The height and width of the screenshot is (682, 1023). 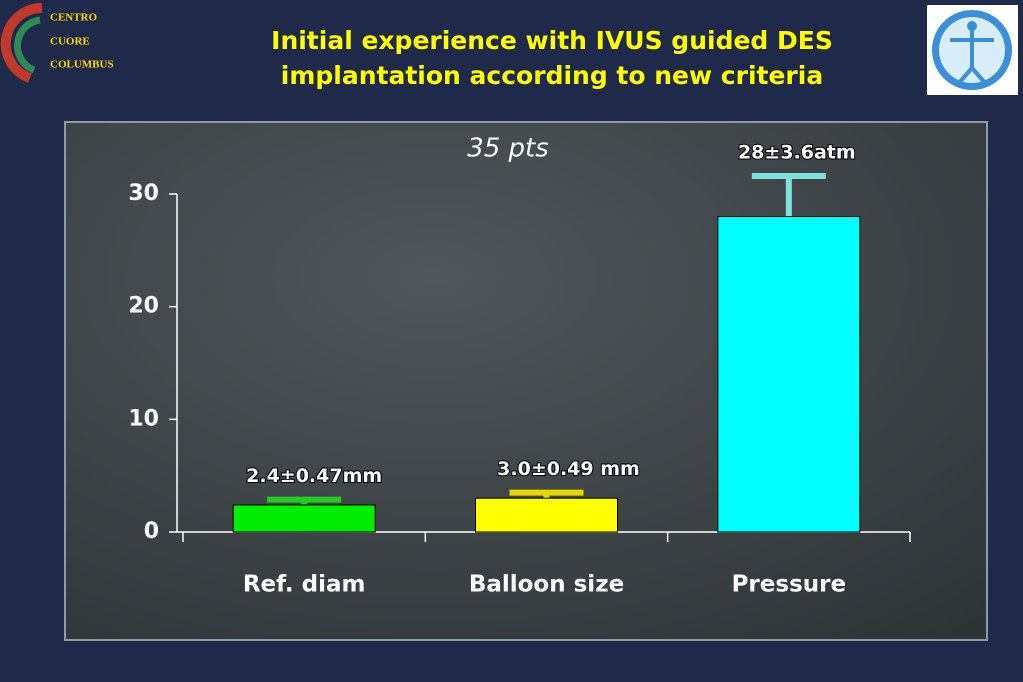 What do you see at coordinates (82, 65) in the screenshot?
I see `logo-text: COLUMBUS` at bounding box center [82, 65].